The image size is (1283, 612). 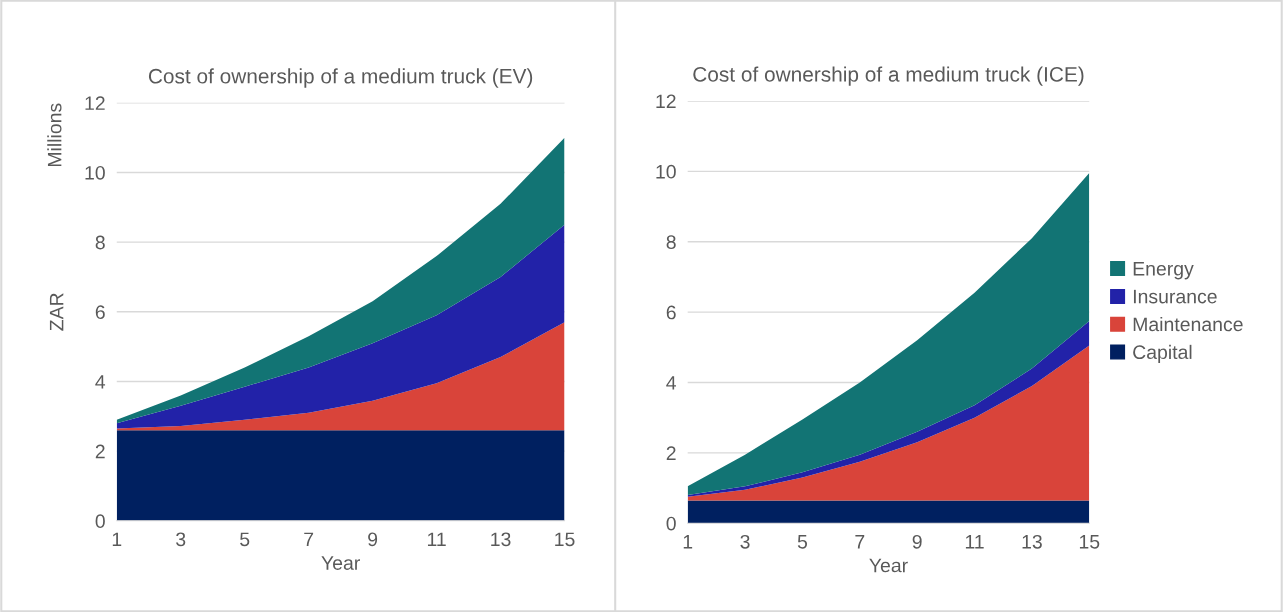 I want to click on legend-label: Insurance, so click(x=1175, y=296).